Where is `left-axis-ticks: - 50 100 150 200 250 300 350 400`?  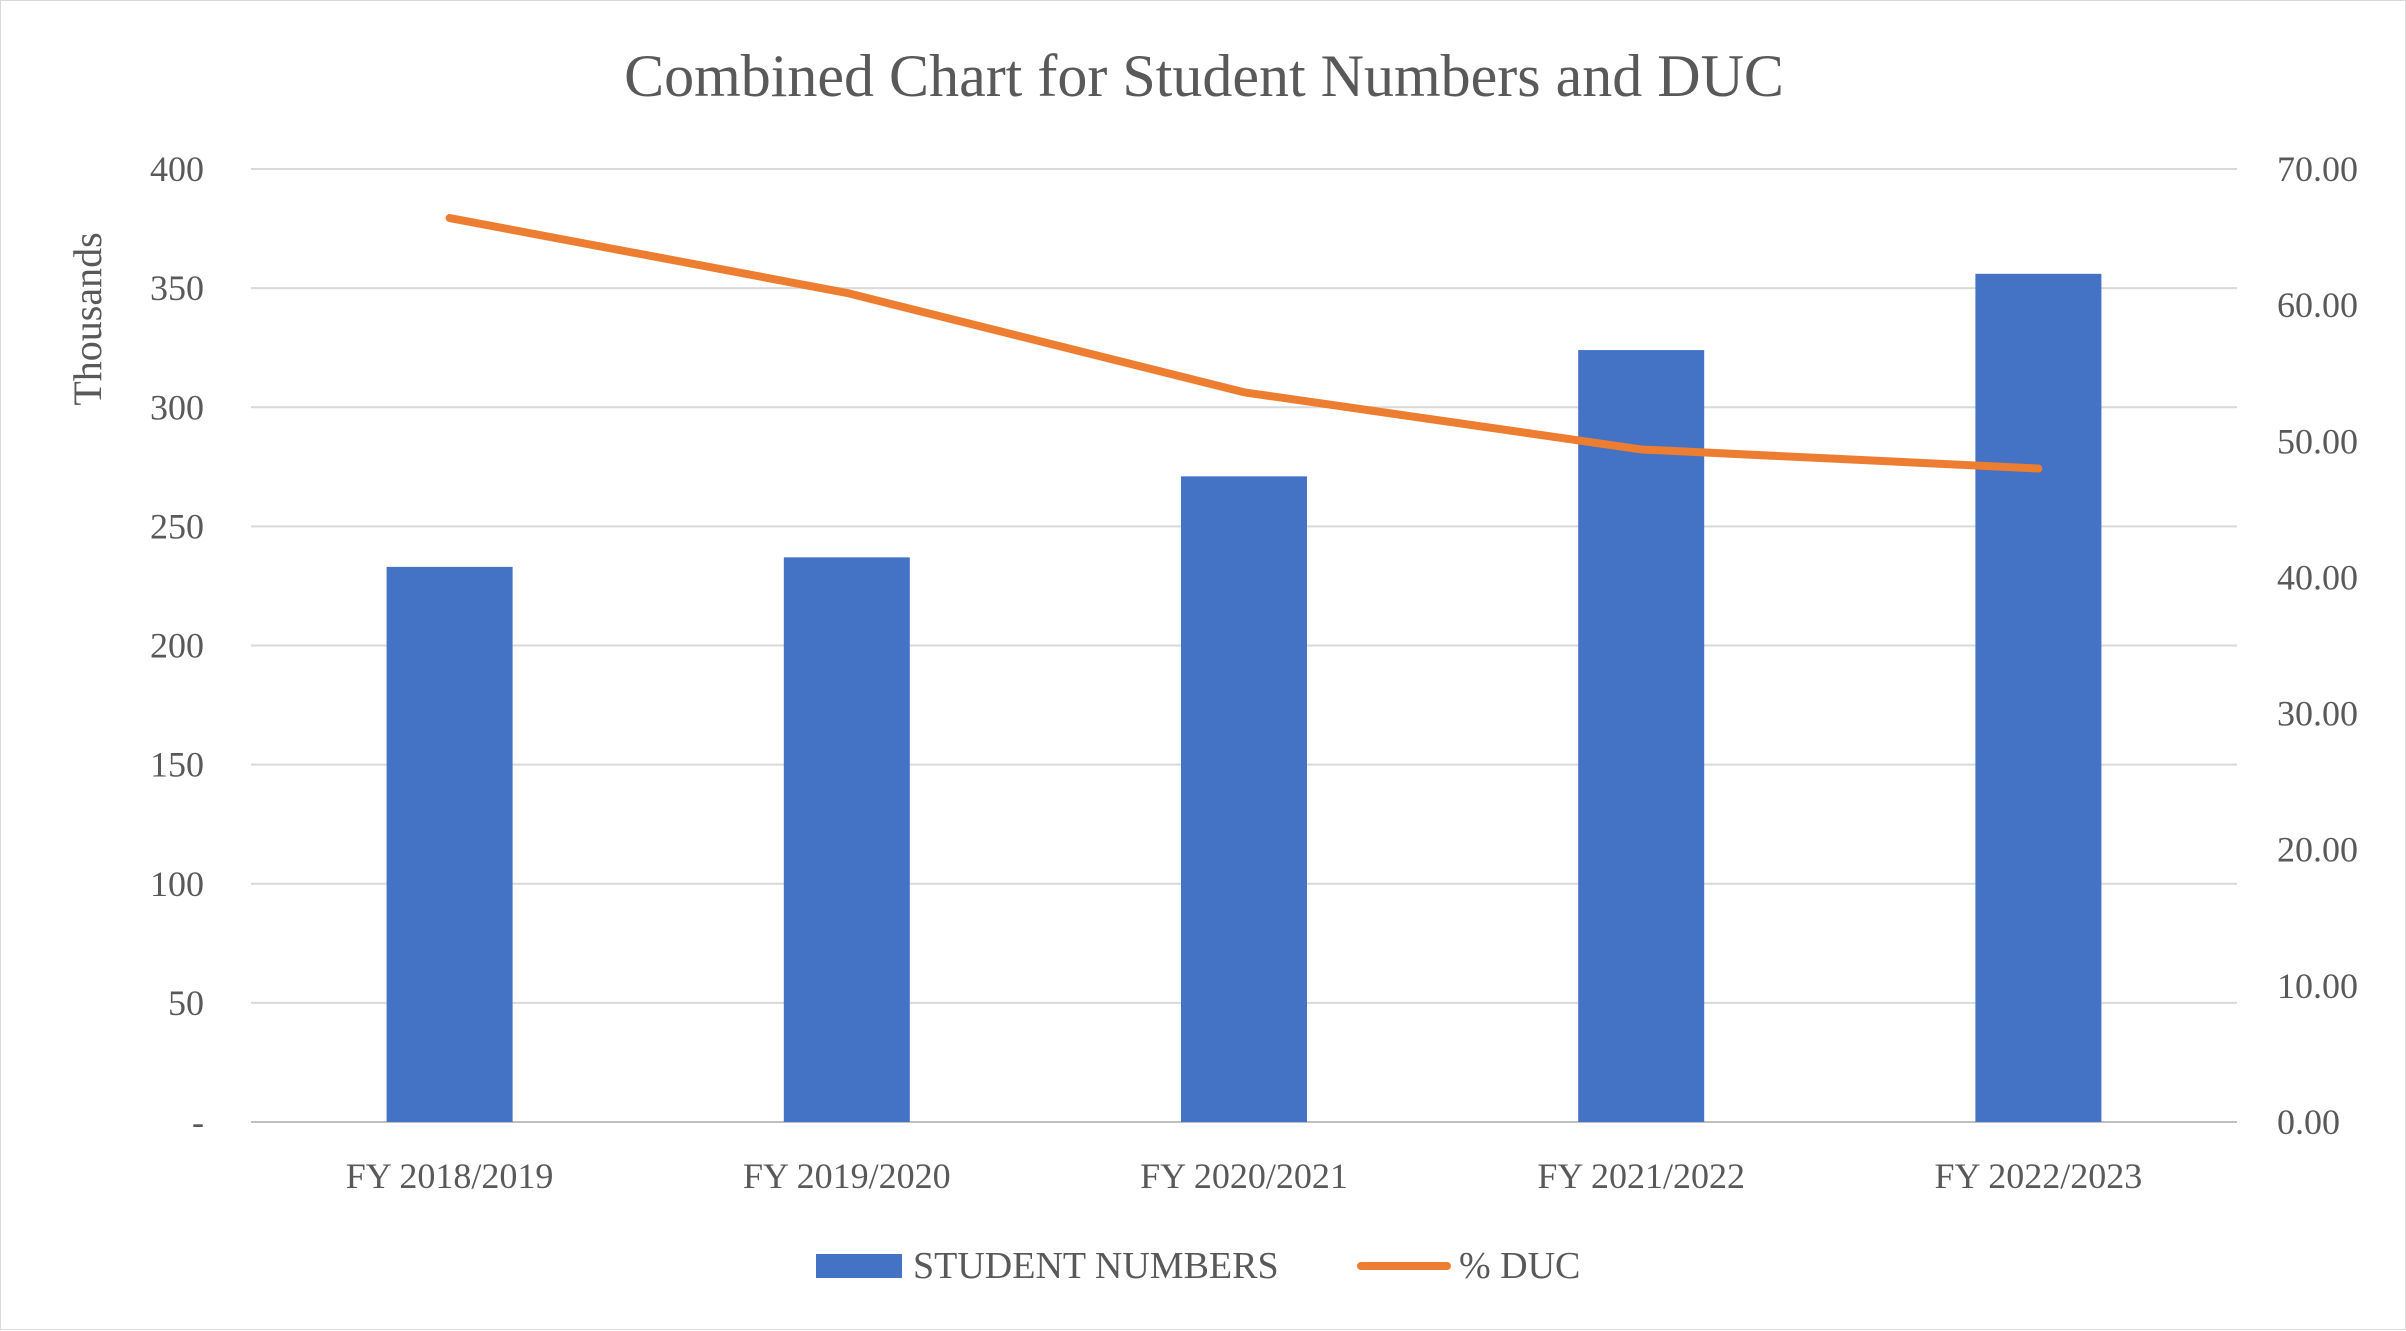 left-axis-ticks: - 50 100 150 200 250 300 350 400 is located at coordinates (177, 645).